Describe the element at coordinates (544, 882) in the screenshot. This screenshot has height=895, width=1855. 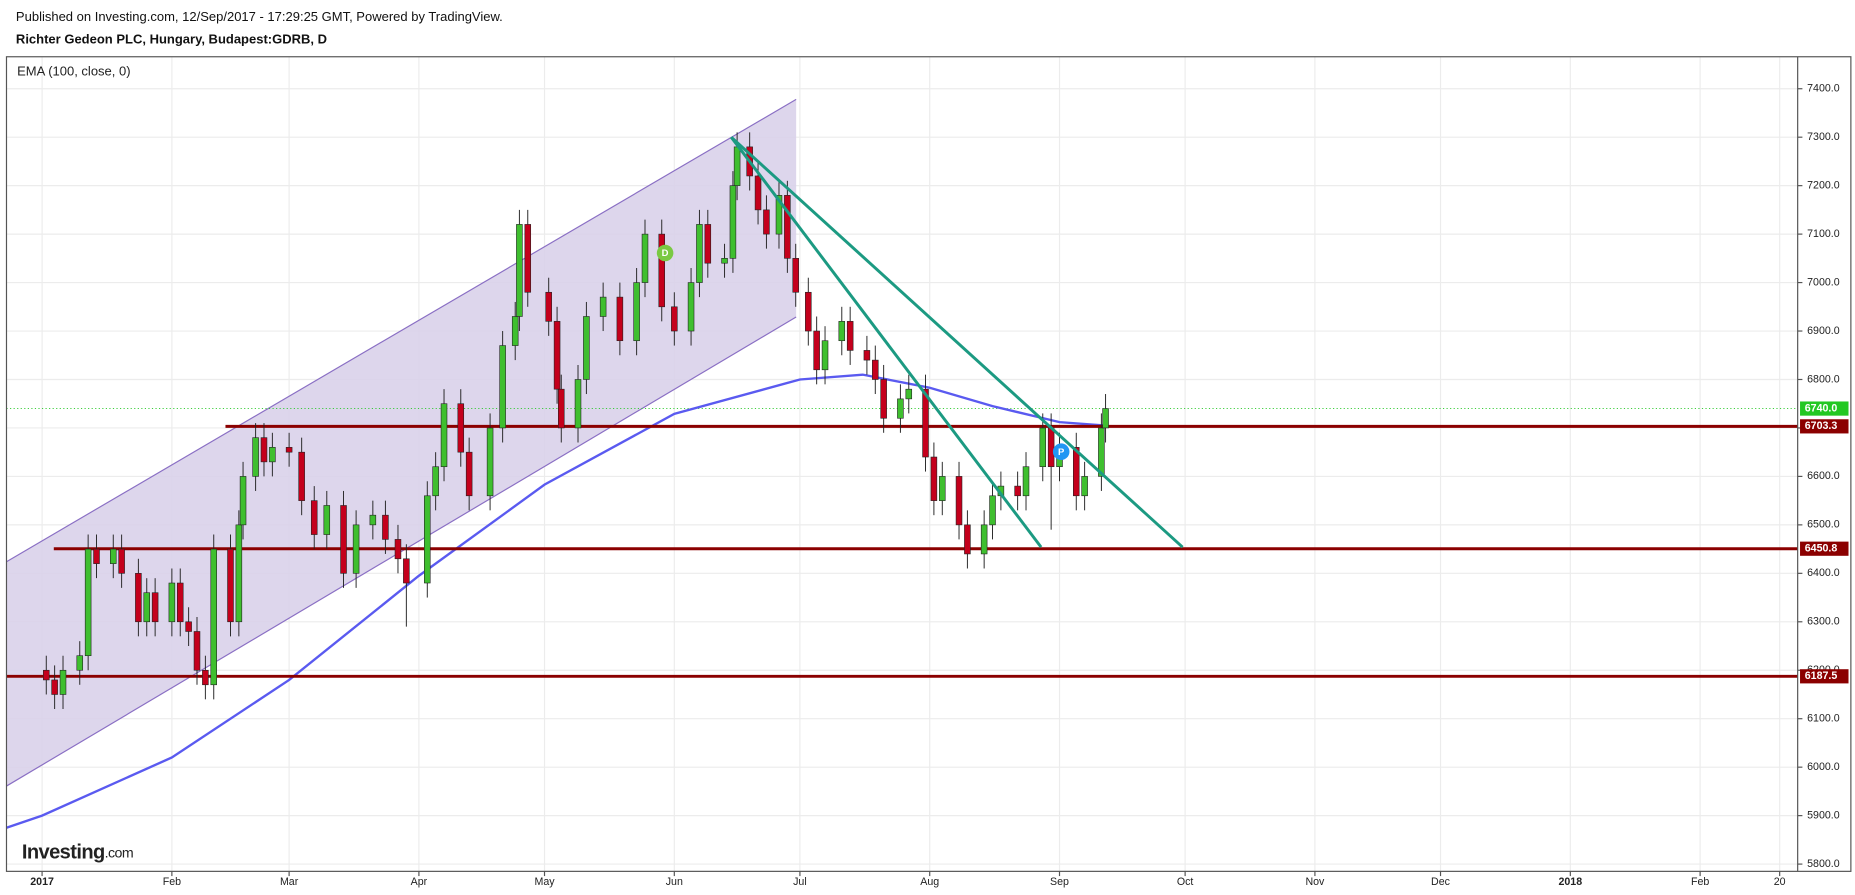
I see `x-tick-label: May` at that location.